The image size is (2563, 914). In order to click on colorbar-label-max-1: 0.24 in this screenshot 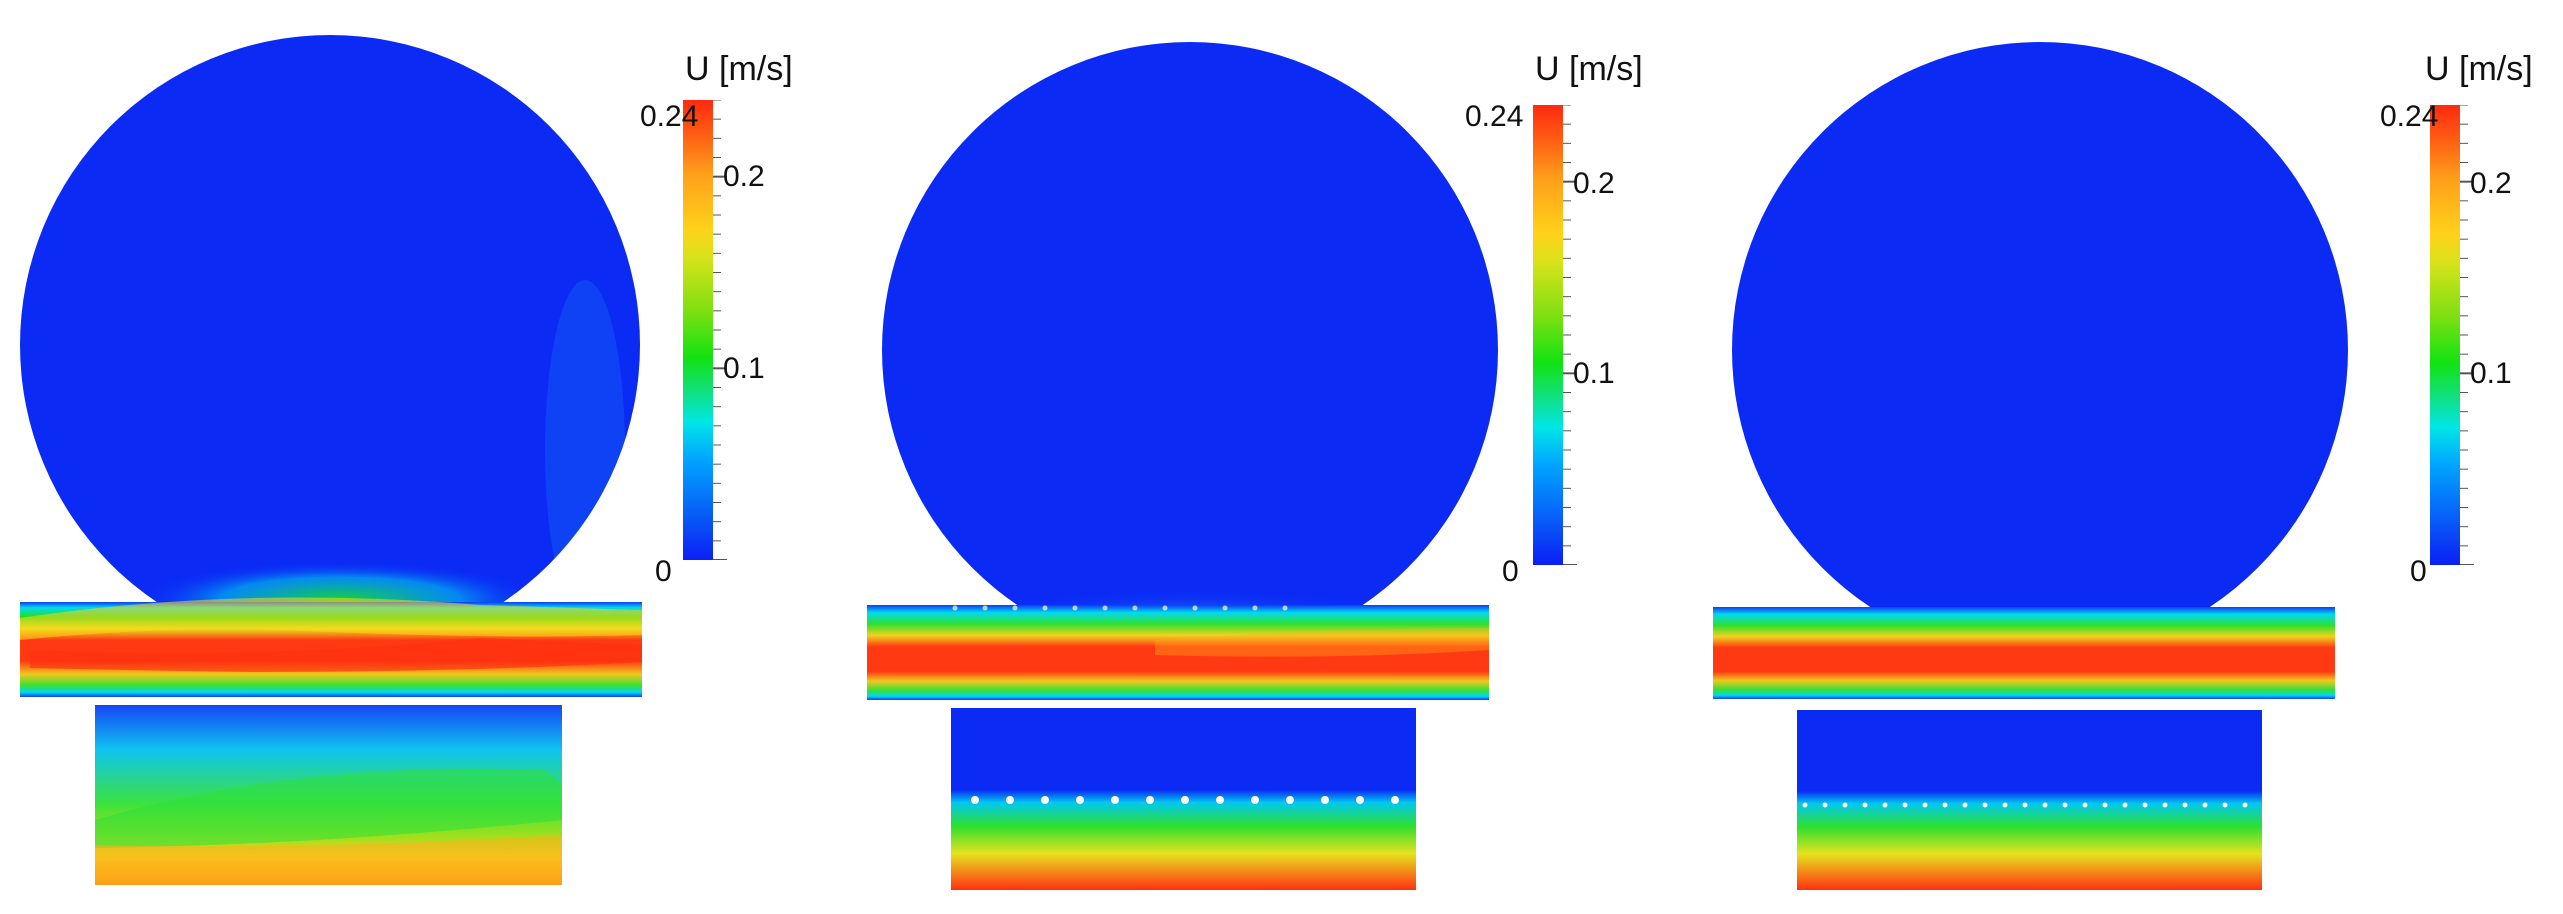, I will do `click(669, 116)`.